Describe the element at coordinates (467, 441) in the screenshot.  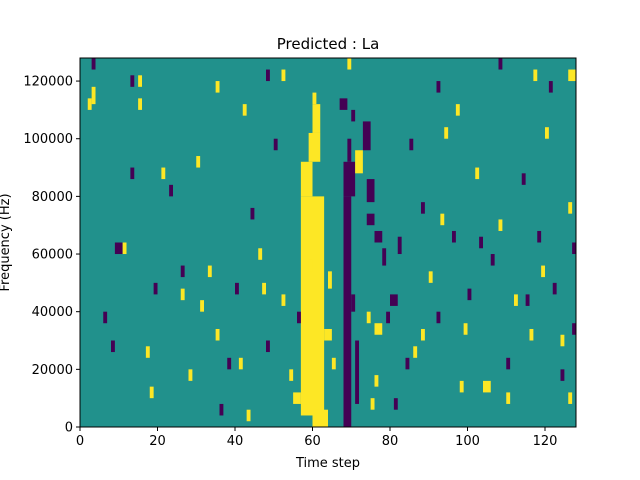
I see `x-tick-label: 100` at that location.